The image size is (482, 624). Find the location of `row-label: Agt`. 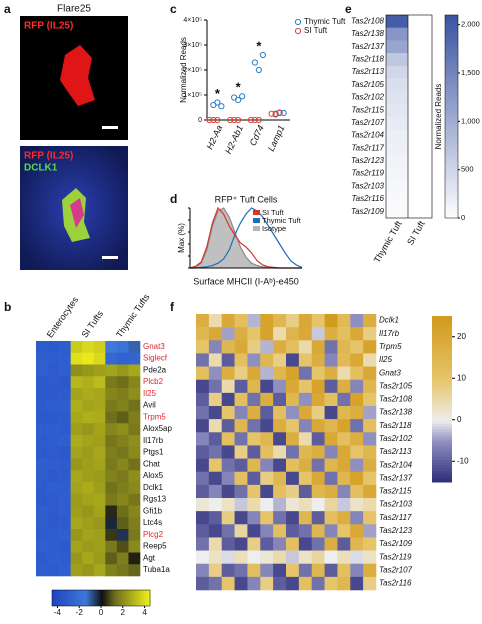

row-label: Agt is located at coordinates (149, 557).